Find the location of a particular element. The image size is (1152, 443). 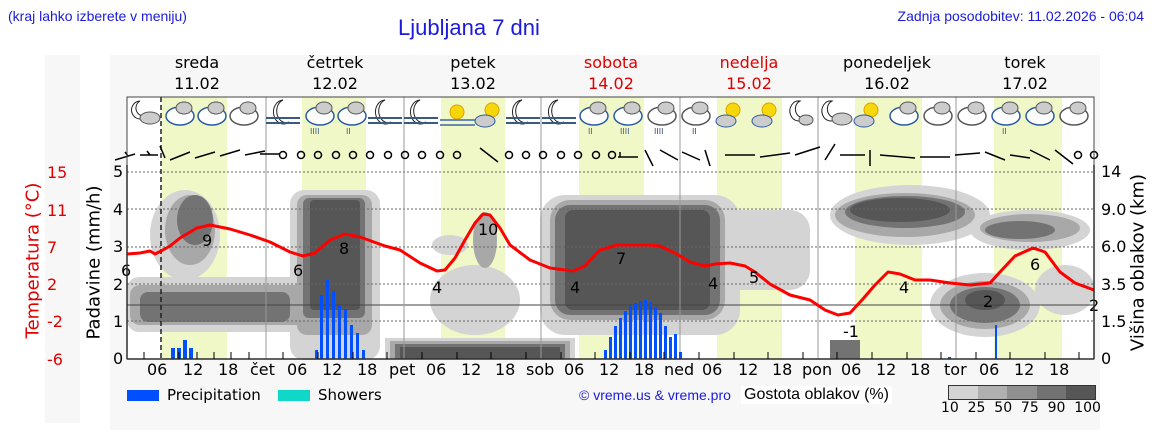

day-header-0: sreda 11.02 is located at coordinates (197, 73).